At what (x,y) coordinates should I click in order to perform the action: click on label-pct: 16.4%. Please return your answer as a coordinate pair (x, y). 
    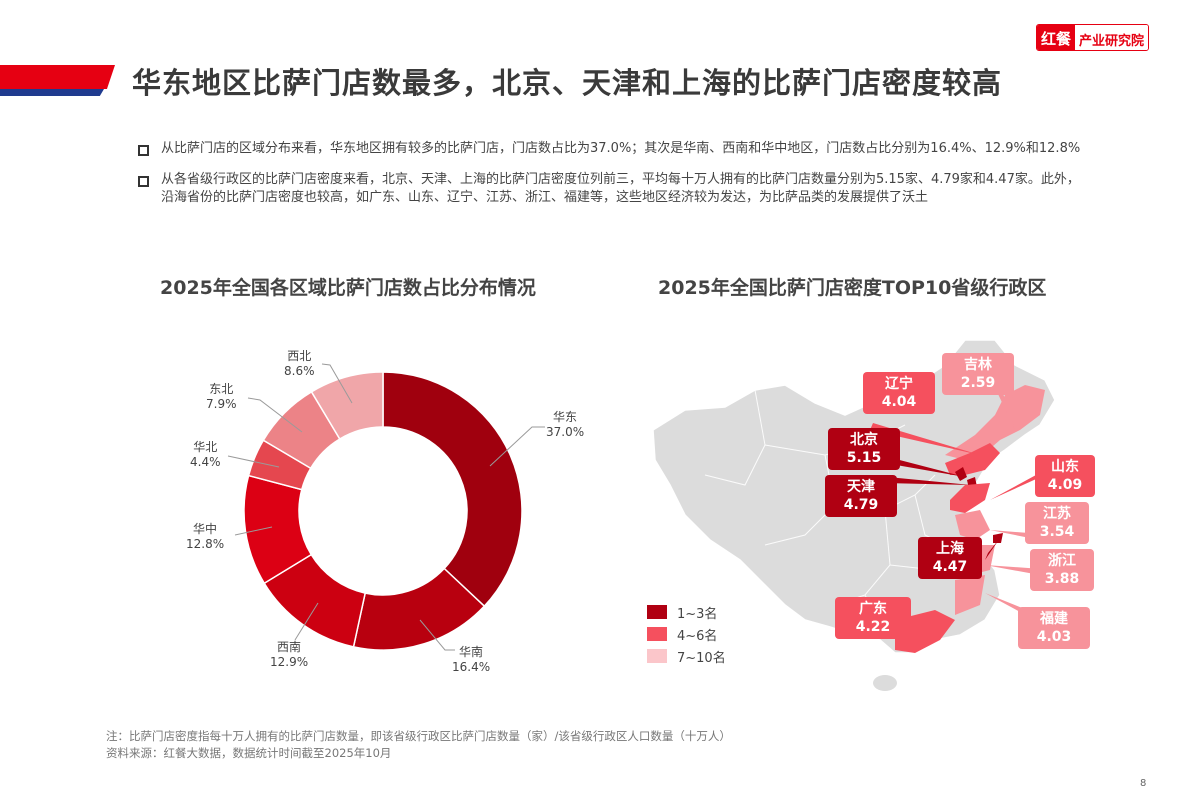
    Looking at the image, I should click on (471, 667).